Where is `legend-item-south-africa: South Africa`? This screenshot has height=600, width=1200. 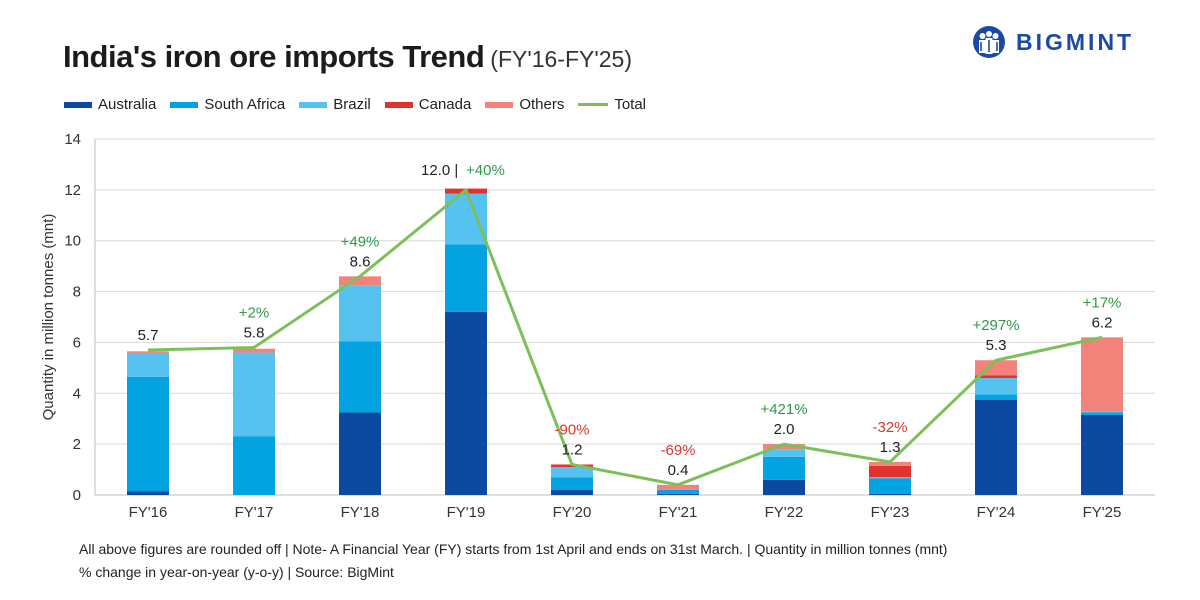
legend-item-south-africa: South Africa is located at coordinates (227, 104).